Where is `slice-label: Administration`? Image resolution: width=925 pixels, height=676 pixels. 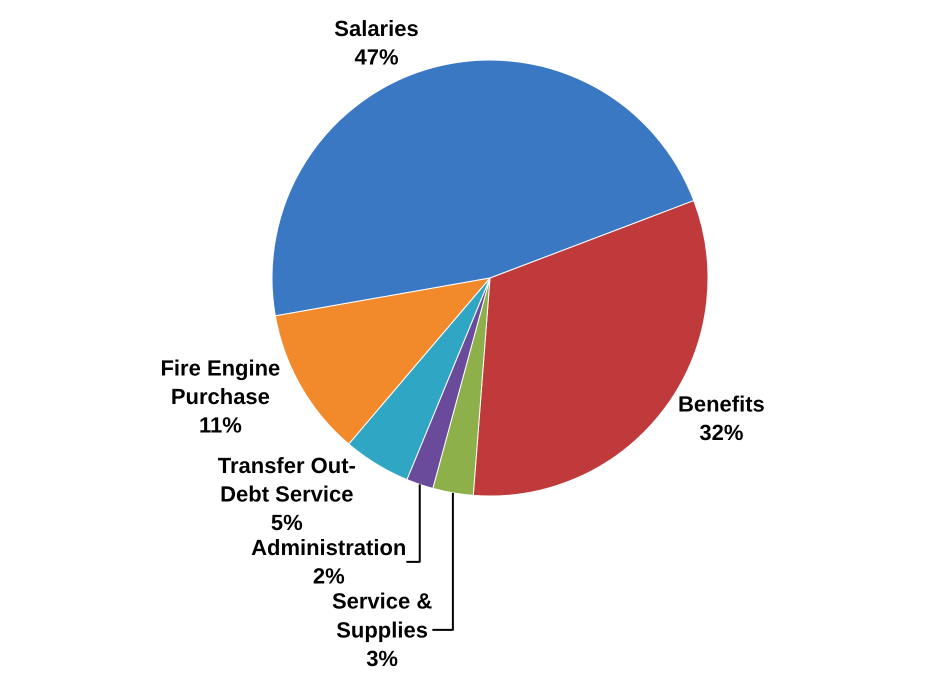
slice-label: Administration is located at coordinates (328, 547).